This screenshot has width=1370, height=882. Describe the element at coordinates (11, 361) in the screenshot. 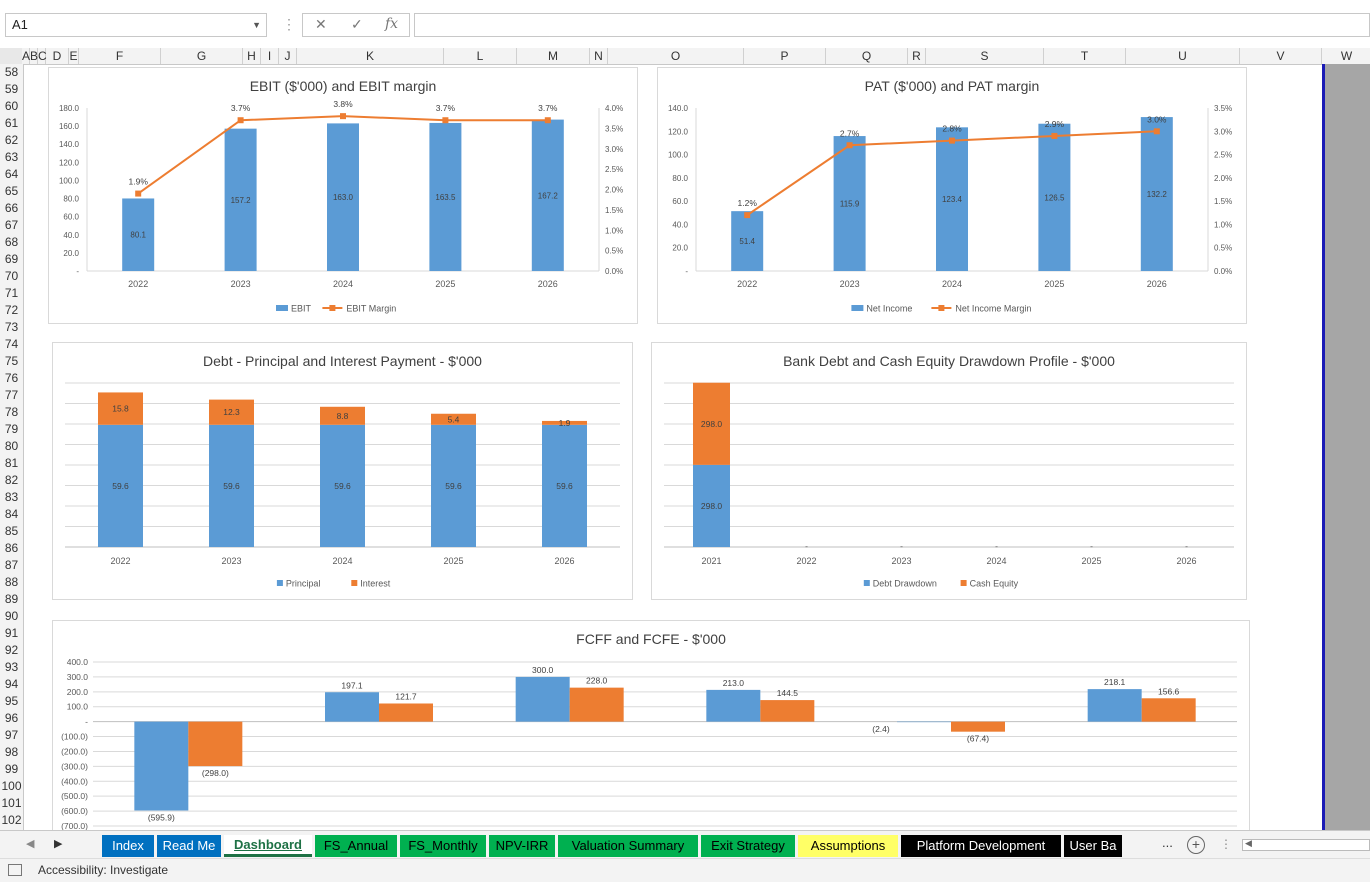

I see `row-header-75: 75` at that location.